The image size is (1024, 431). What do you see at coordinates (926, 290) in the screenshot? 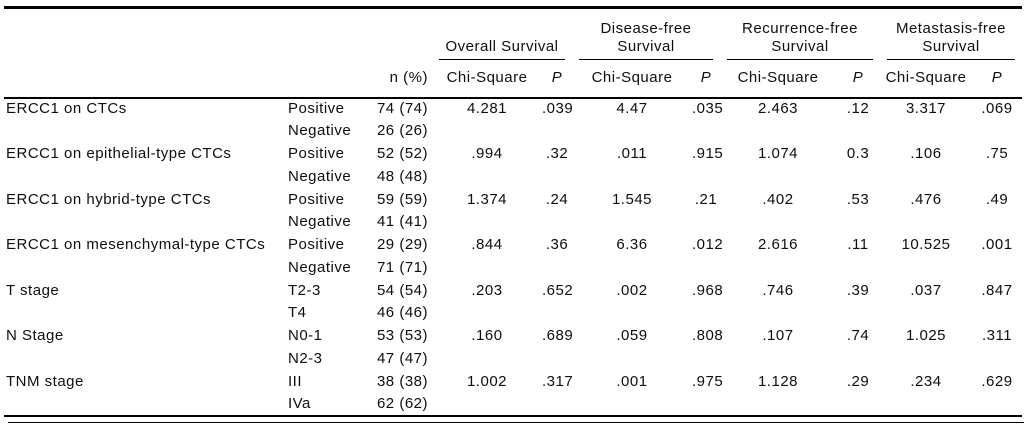
I see `cell-mfs-chi: .037` at bounding box center [926, 290].